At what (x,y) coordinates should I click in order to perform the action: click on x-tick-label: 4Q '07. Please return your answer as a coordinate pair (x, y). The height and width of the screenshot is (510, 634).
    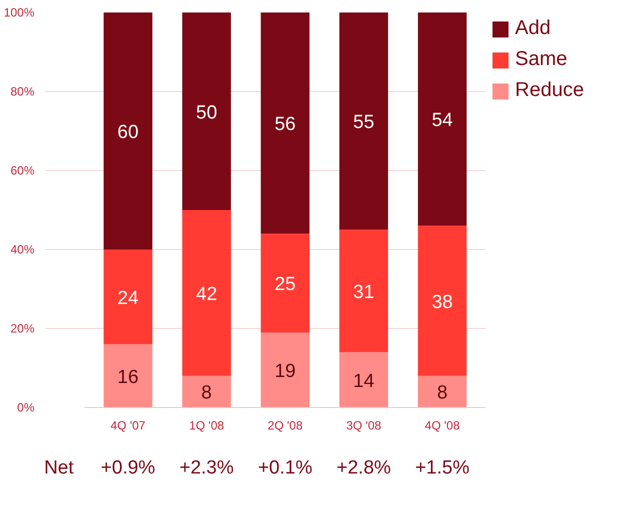
    Looking at the image, I should click on (128, 425).